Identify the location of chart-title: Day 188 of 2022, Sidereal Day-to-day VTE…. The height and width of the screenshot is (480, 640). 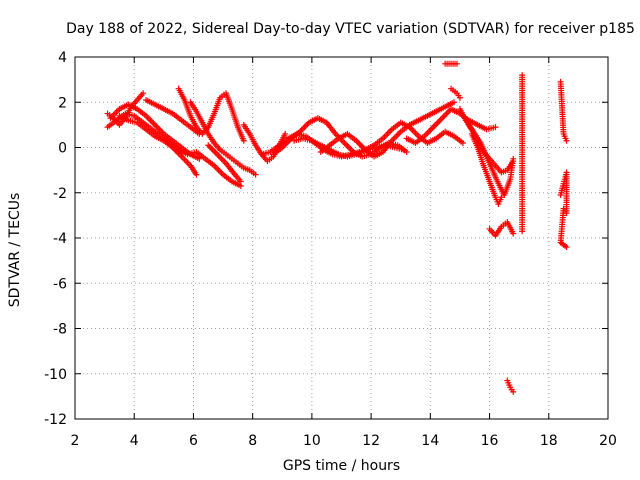
(350, 29).